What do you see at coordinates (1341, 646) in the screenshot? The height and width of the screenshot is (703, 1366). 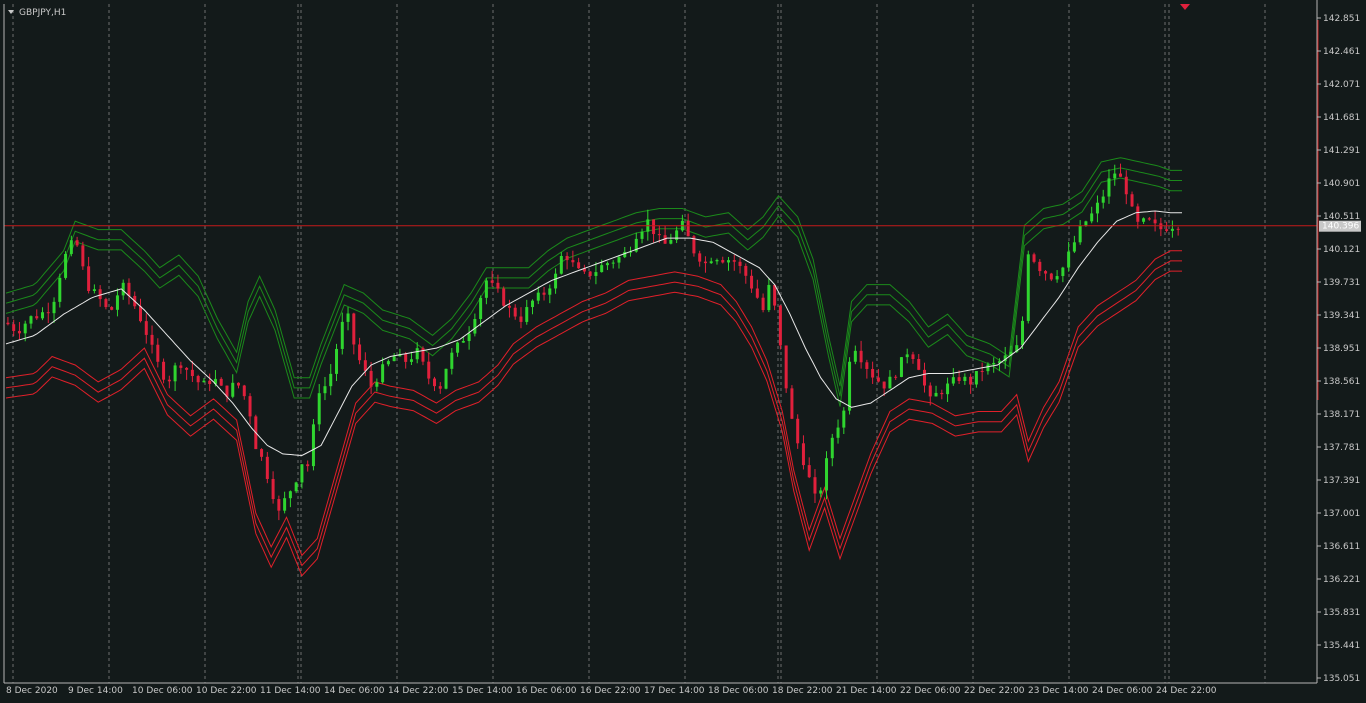 I see `price-tick-label: 135.441` at bounding box center [1341, 646].